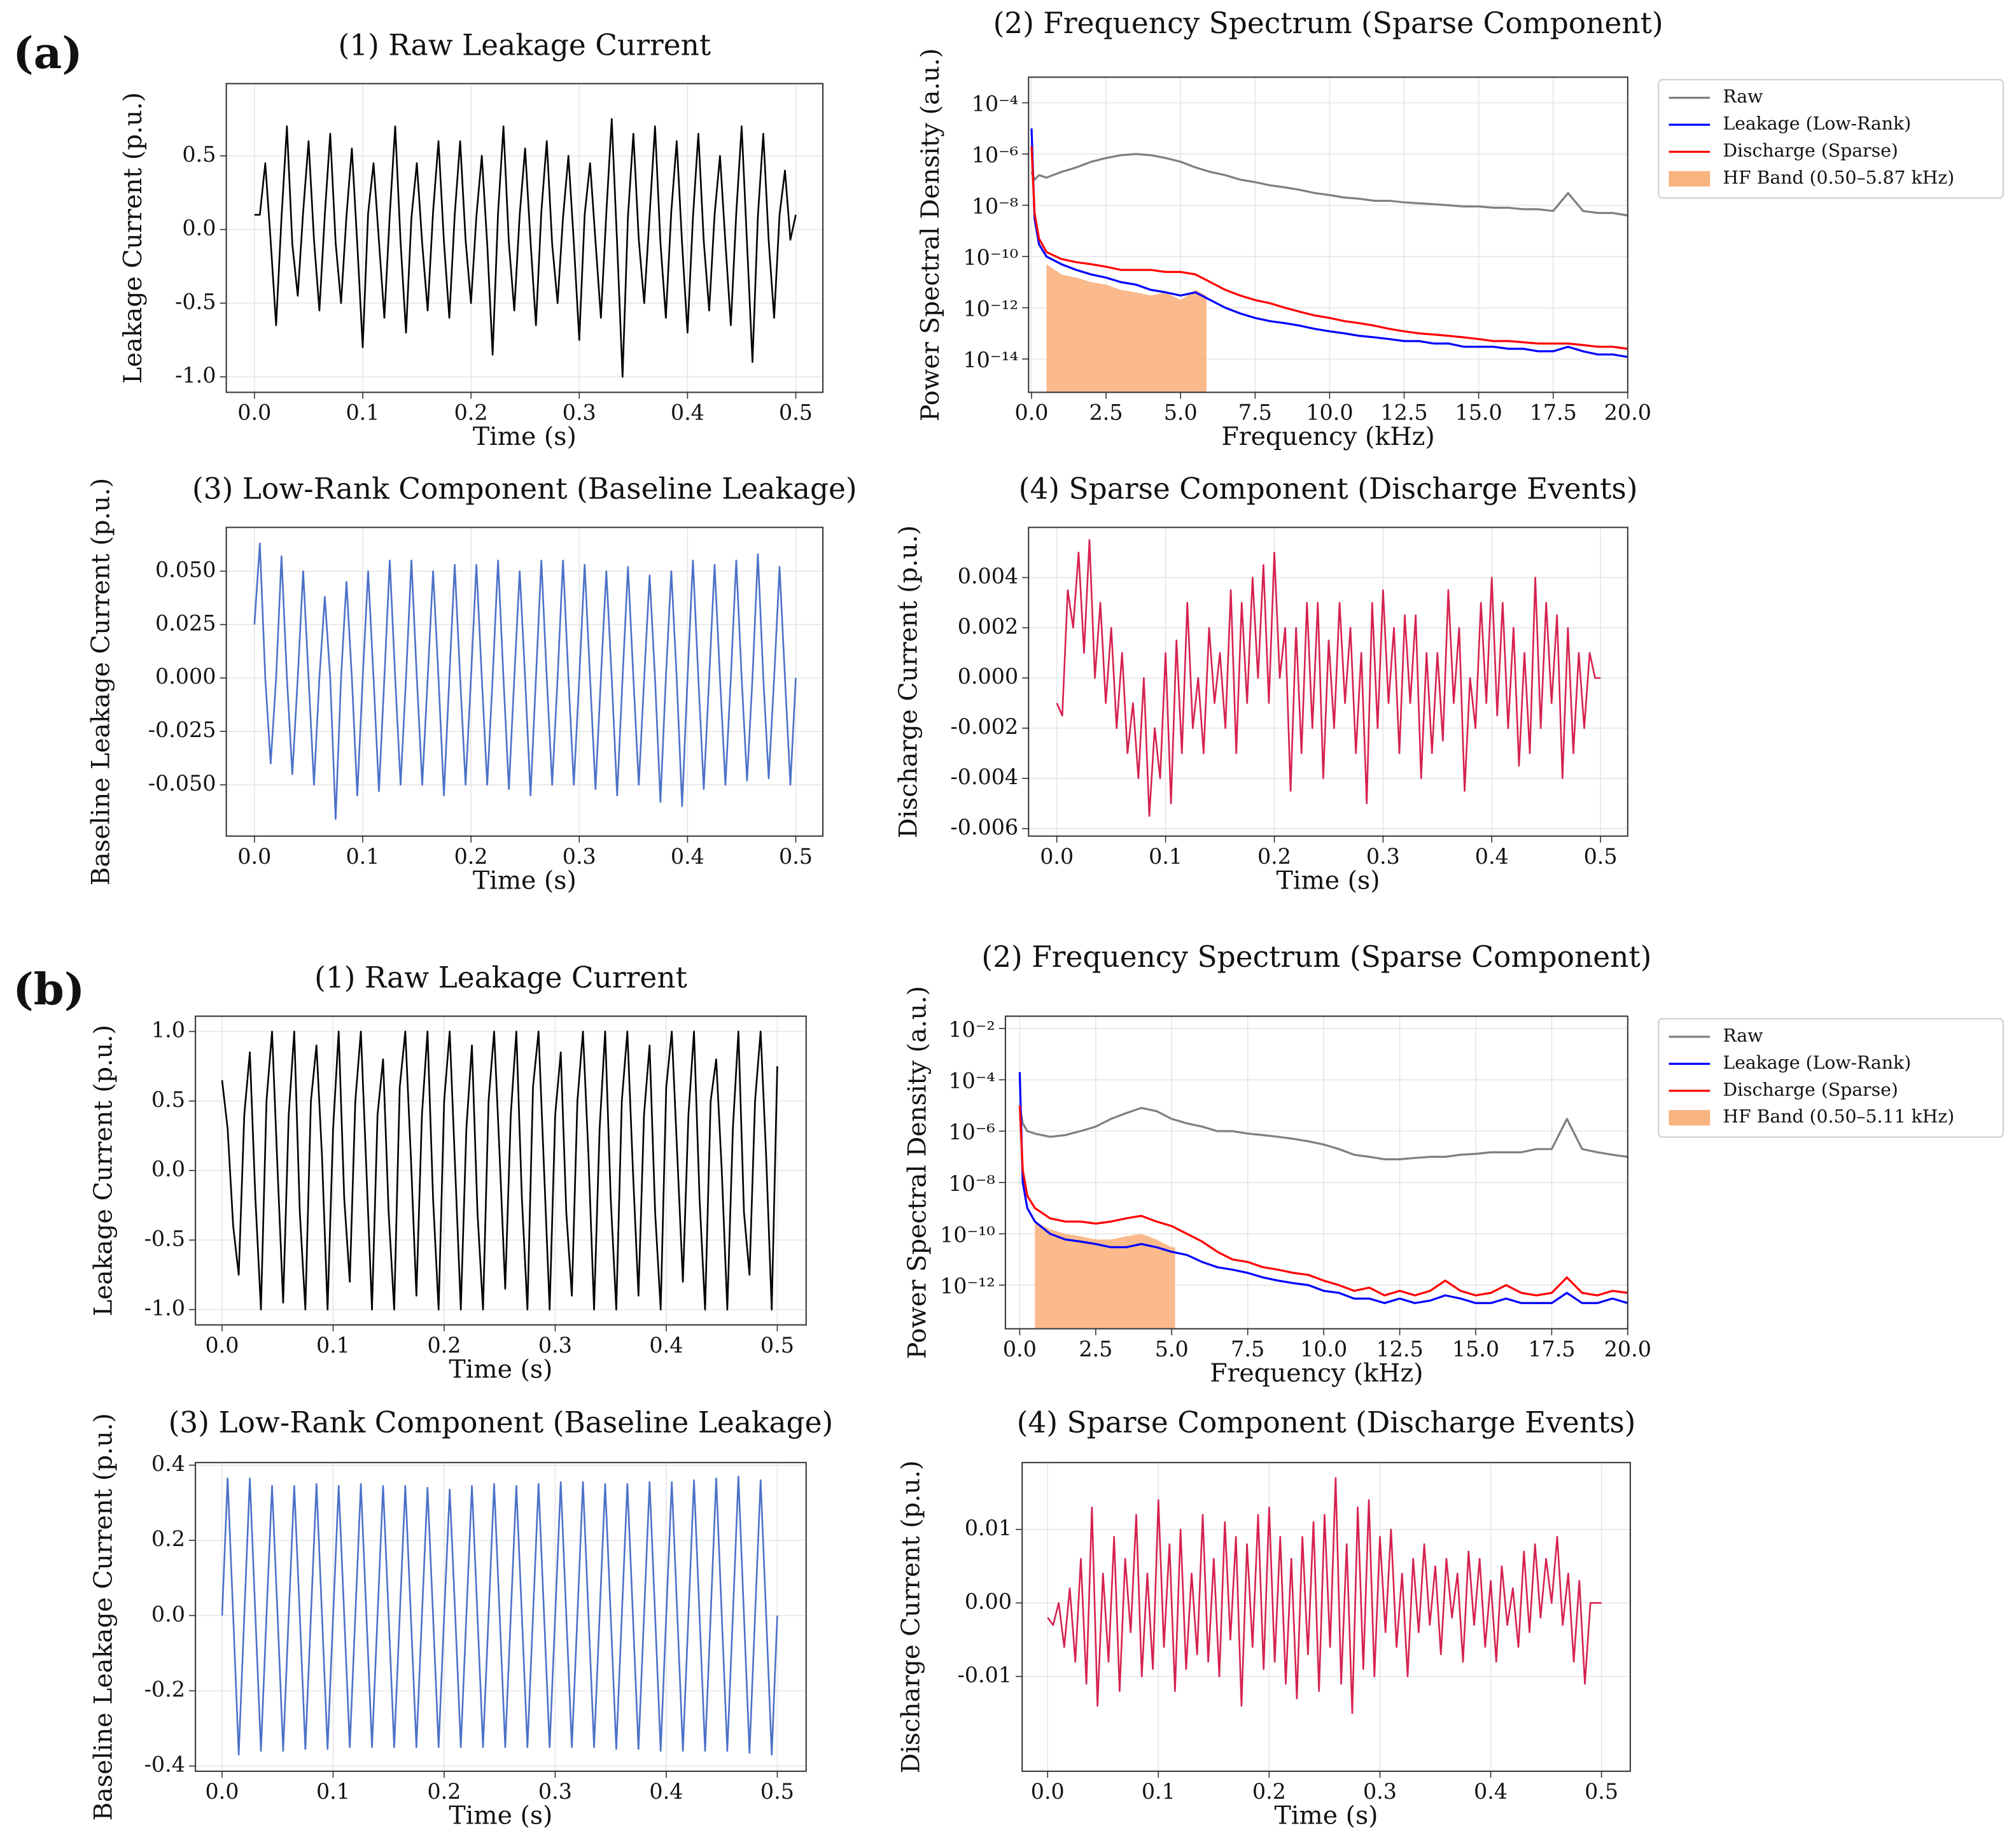 Image resolution: width=2016 pixels, height=1842 pixels. I want to click on y-axis-label: Discharge Current (p.u.), so click(908, 681).